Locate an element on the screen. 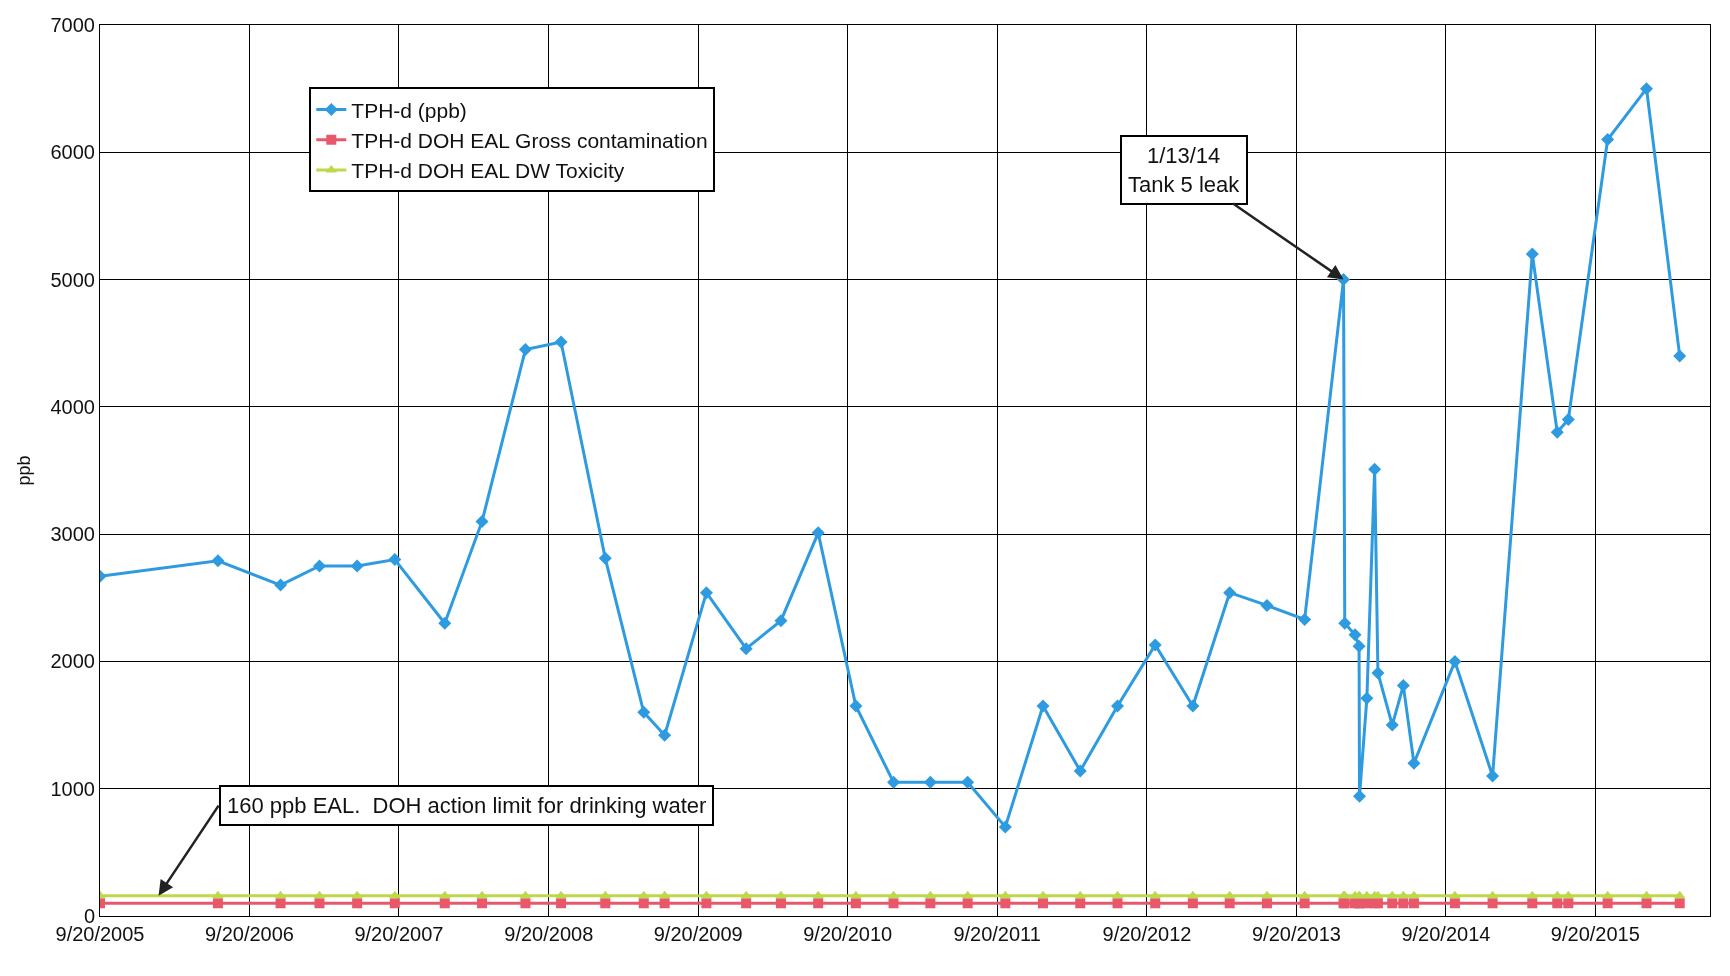  x-tick-label: 9/20/2011 is located at coordinates (997, 934).